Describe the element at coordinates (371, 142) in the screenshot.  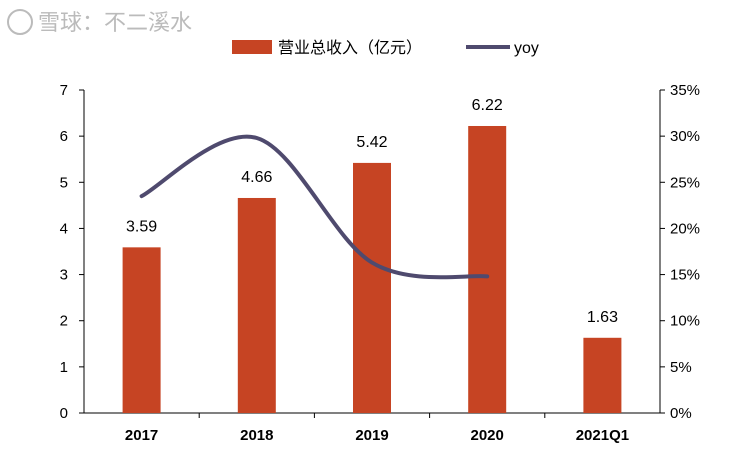
I see `bar-data-label: 5.42` at that location.